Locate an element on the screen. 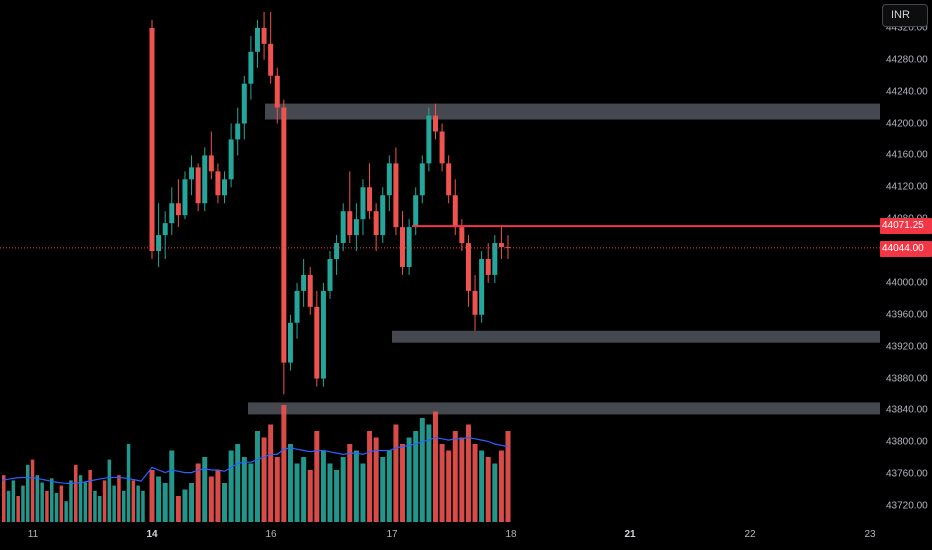 The image size is (932, 550). price-tick-label: 43760.00 is located at coordinates (907, 474).